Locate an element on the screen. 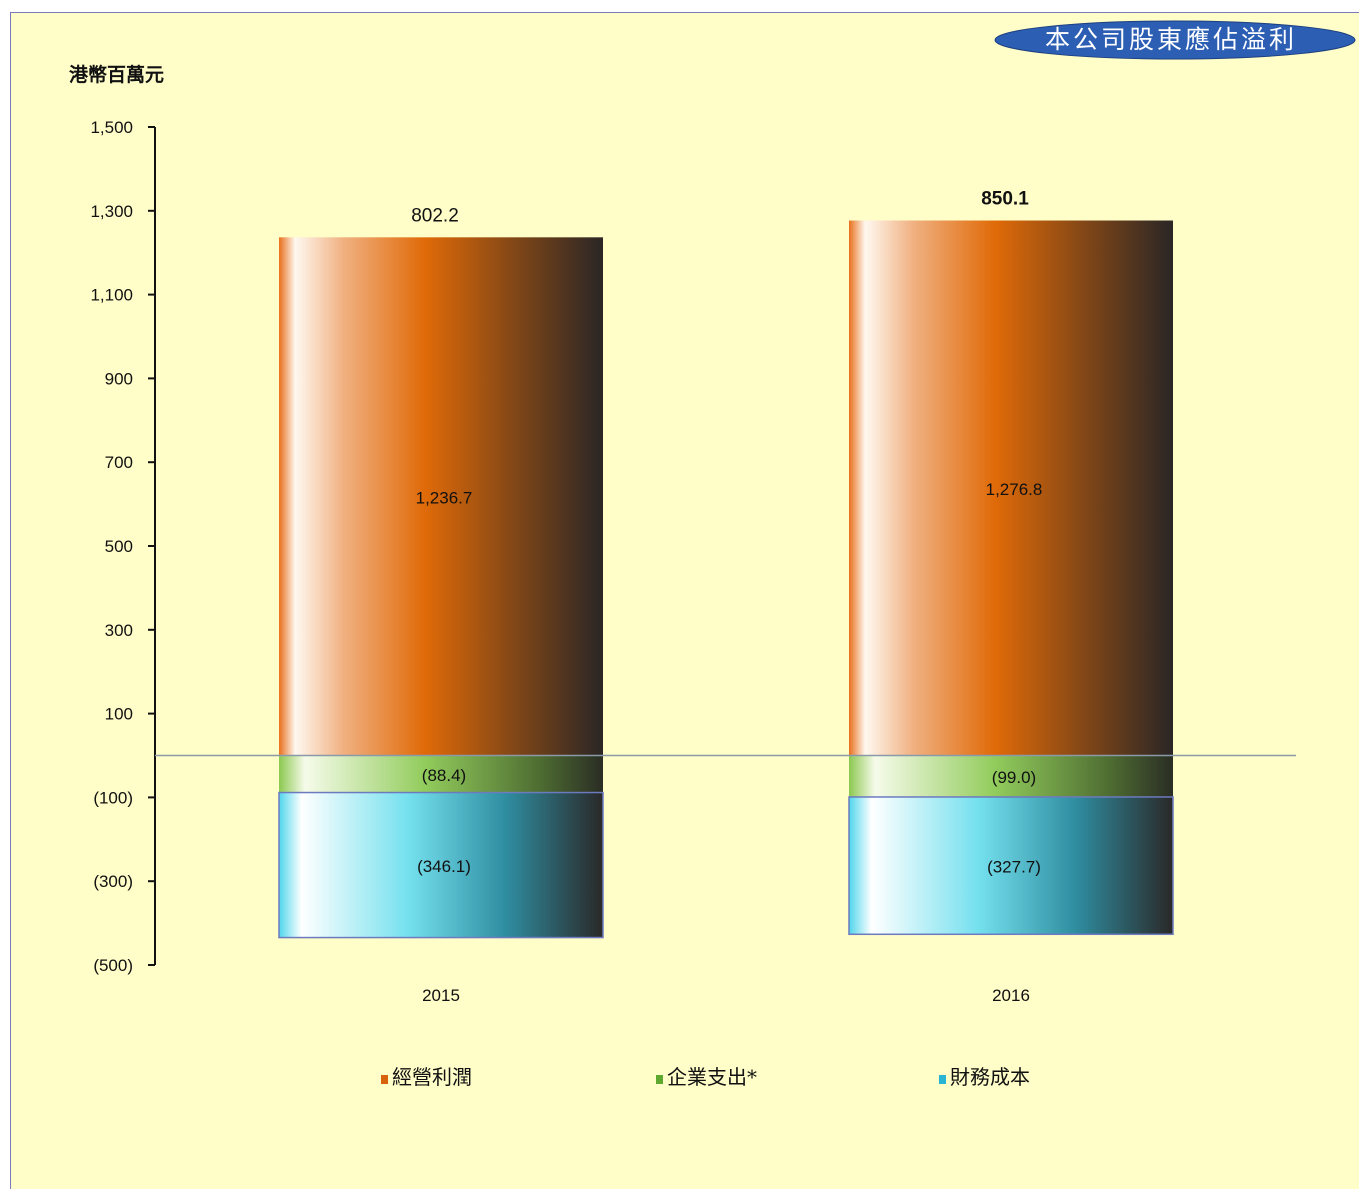 The height and width of the screenshot is (1190, 1359). chart-title: 本公司股東應佔溢利 is located at coordinates (1171, 39).